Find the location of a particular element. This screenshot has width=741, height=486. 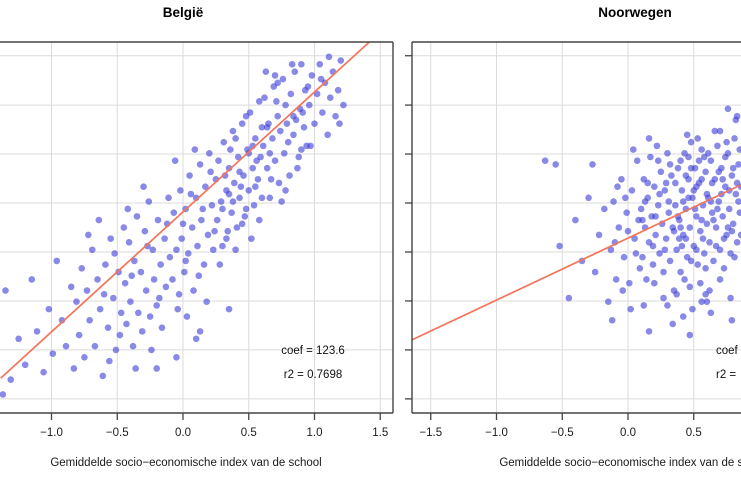

panel-title-belgie: België is located at coordinates (183, 12).